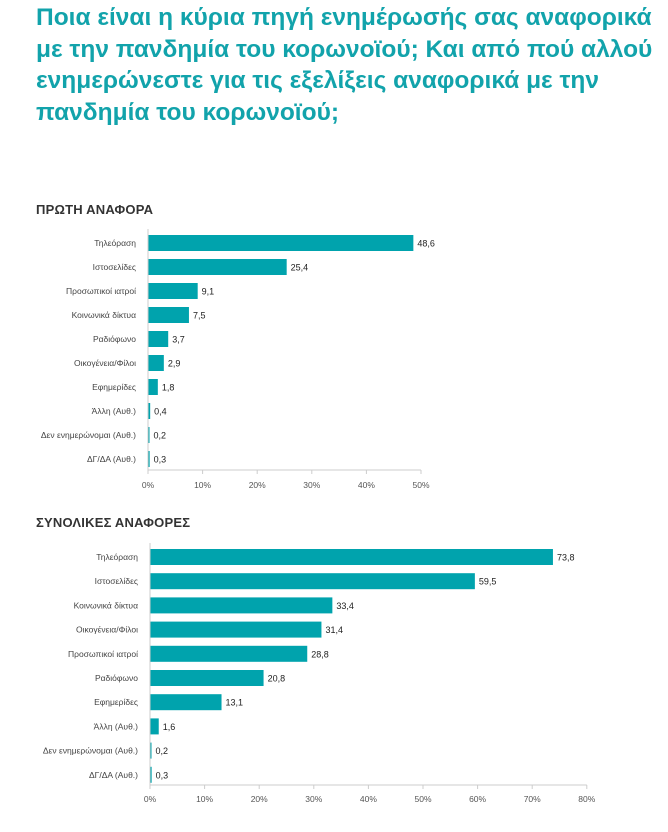  I want to click on value-label: 1,6, so click(169, 727).